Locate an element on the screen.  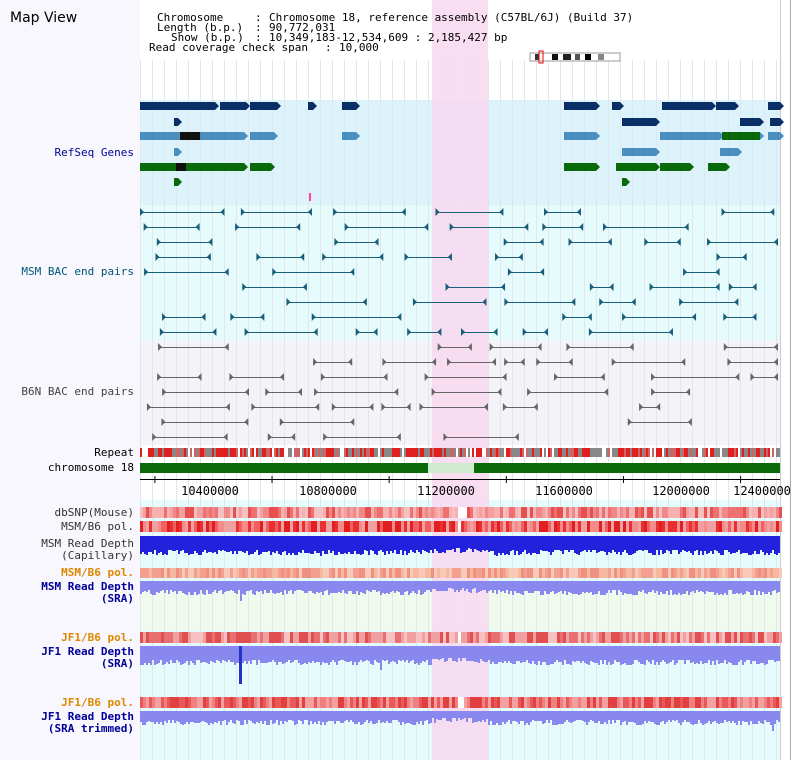
read-depth-spike is located at coordinates (240, 665).